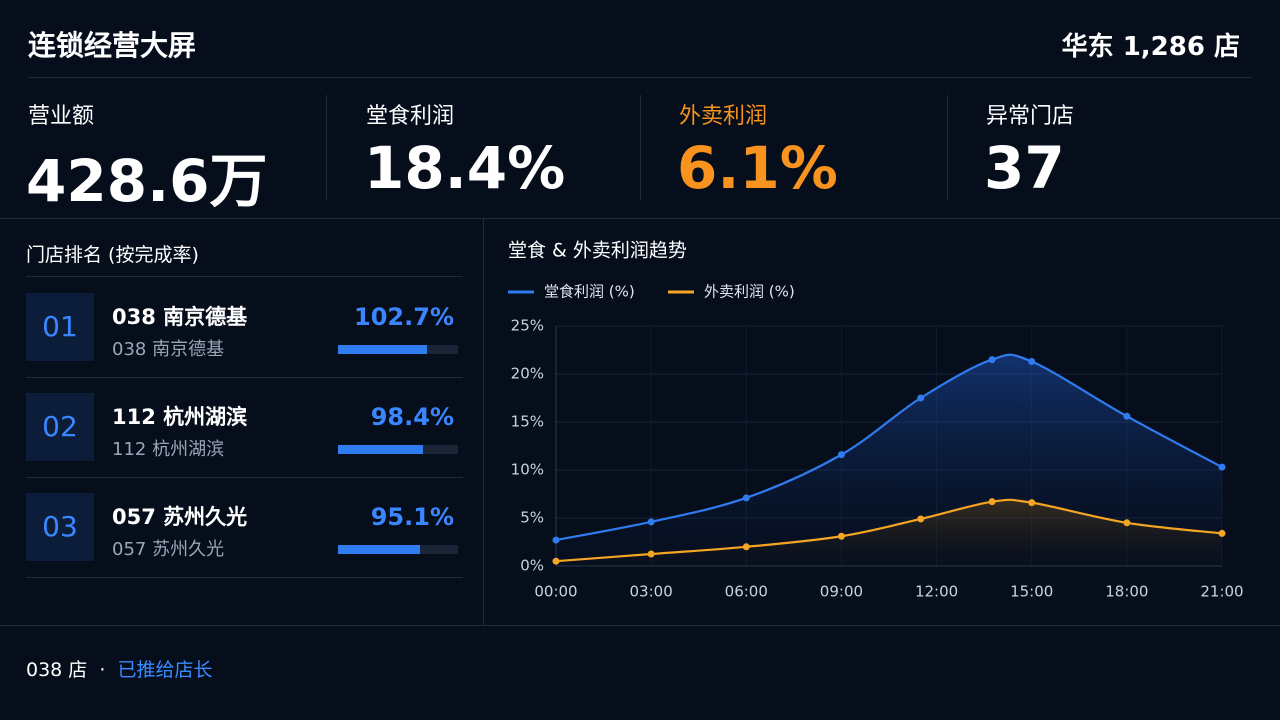 The width and height of the screenshot is (1280, 720). What do you see at coordinates (527, 422) in the screenshot?
I see `y-tick-label: 15%` at bounding box center [527, 422].